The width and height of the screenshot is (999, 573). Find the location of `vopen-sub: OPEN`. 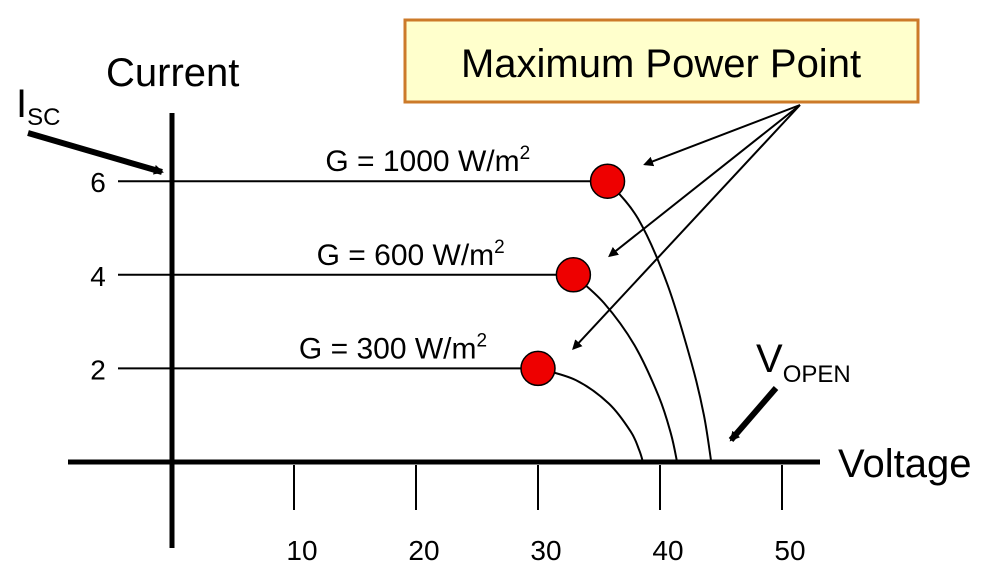

vopen-sub: OPEN is located at coordinates (817, 374).